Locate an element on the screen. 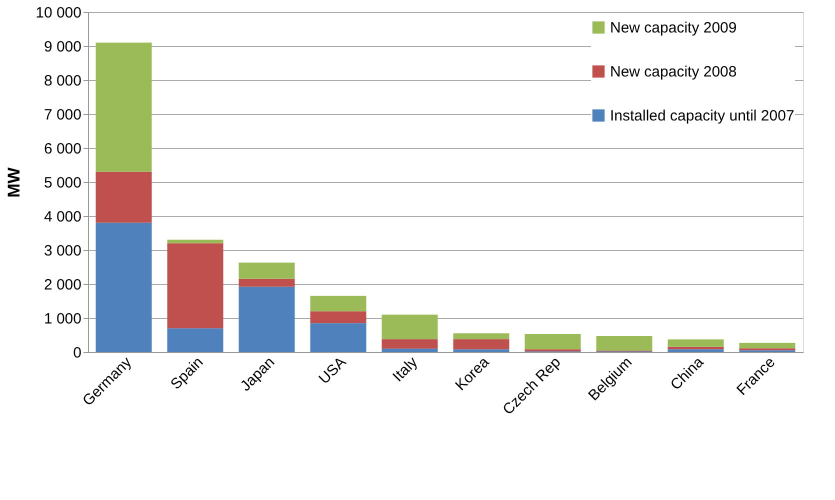 The height and width of the screenshot is (500, 835). y-tick-label: 4 000 is located at coordinates (63, 217).